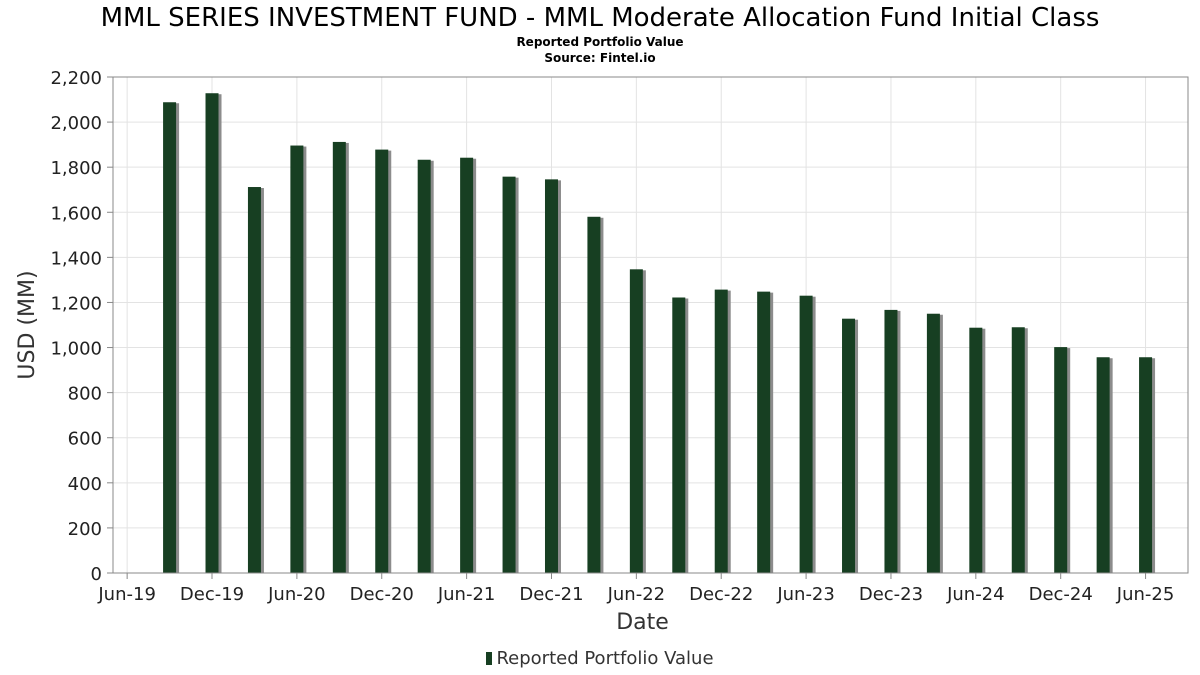 The image size is (1200, 675). I want to click on y-tick-label: 2,000, so click(76, 123).